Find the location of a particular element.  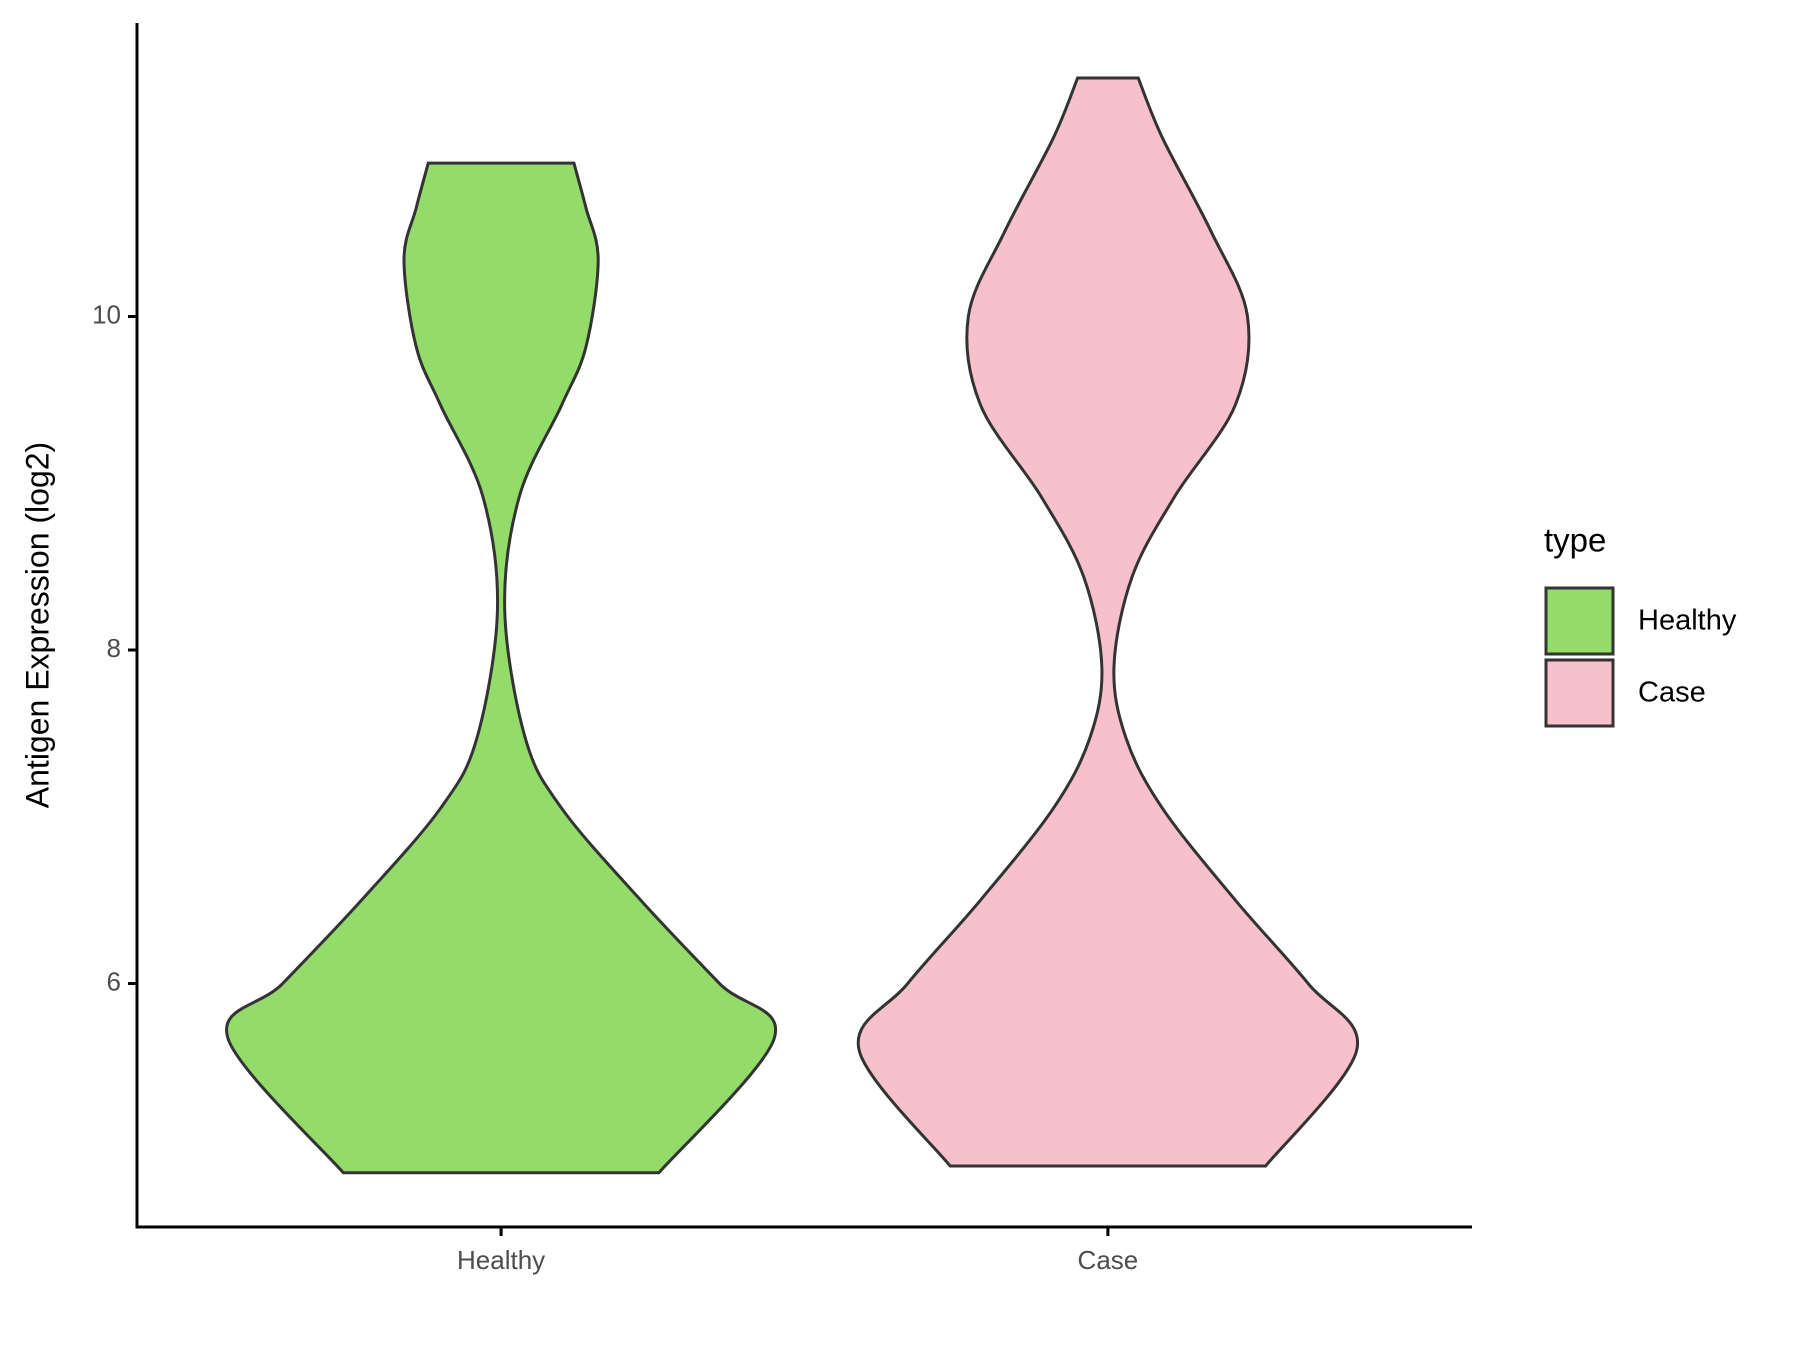

y-tick-label: 10 is located at coordinates (106, 314).